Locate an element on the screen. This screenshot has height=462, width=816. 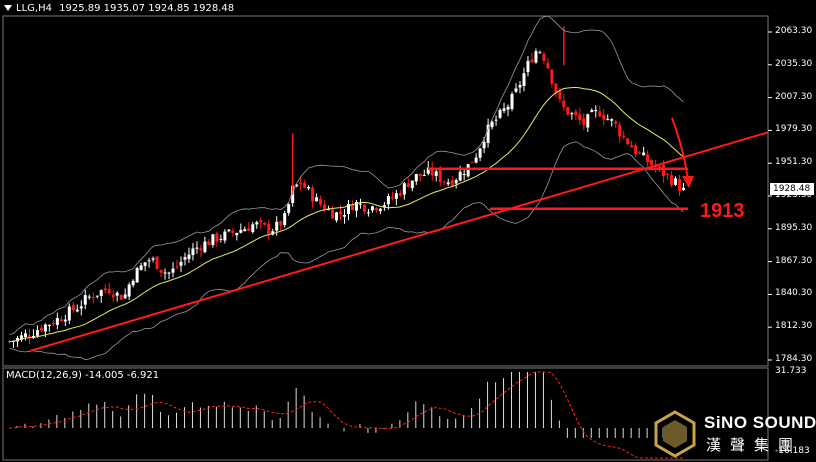
macd-tick-low: -16.183 is located at coordinates (792, 451).